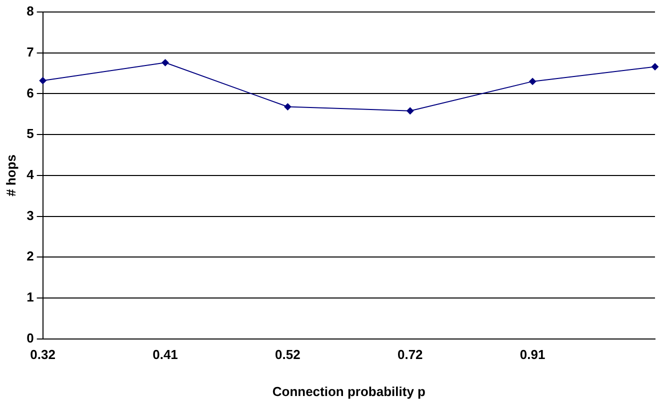 This screenshot has height=404, width=660. Describe the element at coordinates (10, 175) in the screenshot. I see `y-axis-title: # hops` at that location.